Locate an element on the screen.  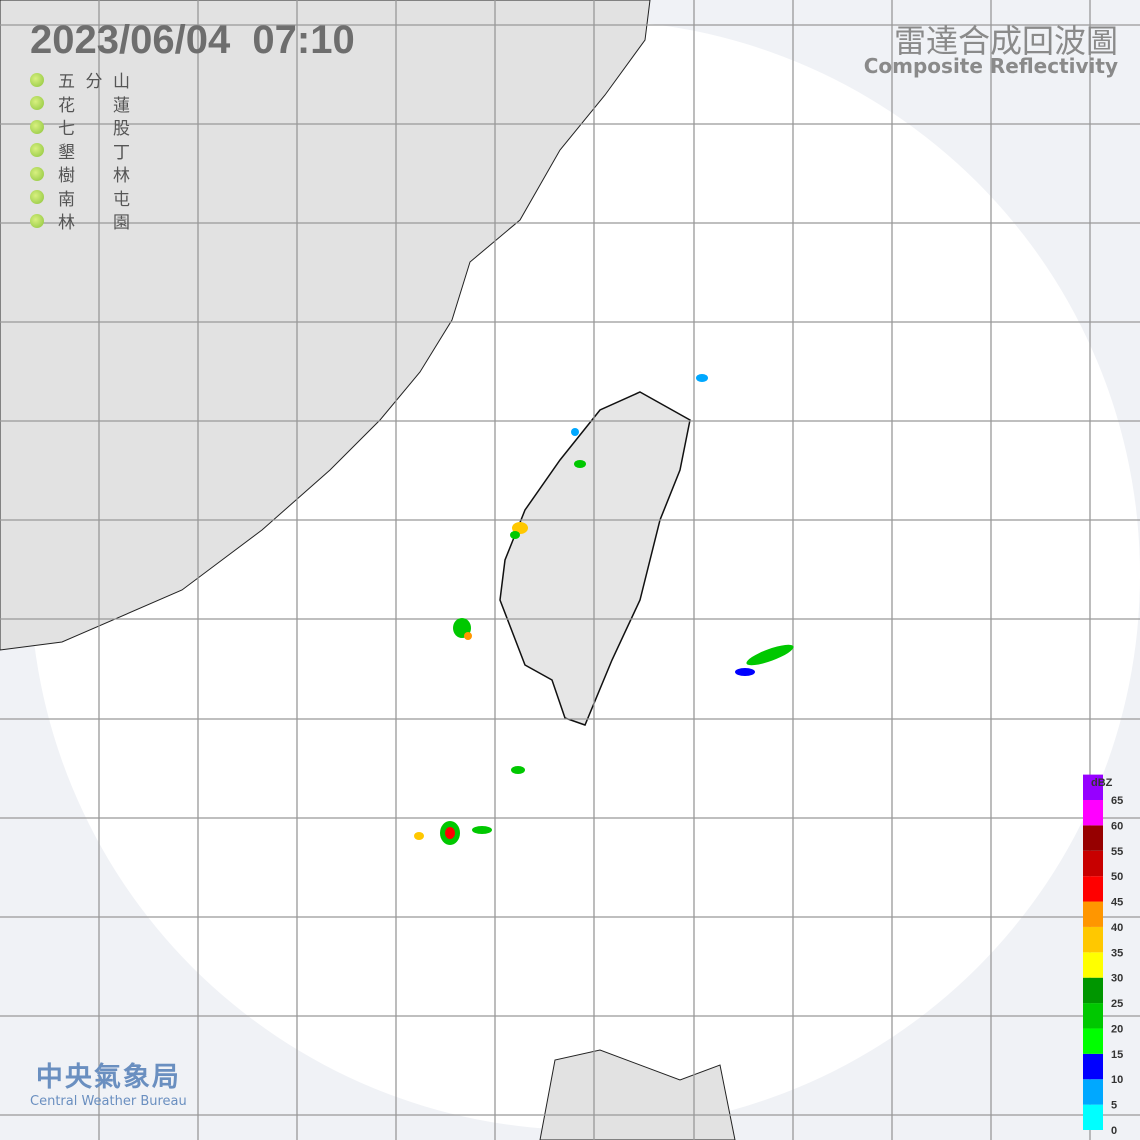
station-name: 樹 林 is located at coordinates (94, 176).